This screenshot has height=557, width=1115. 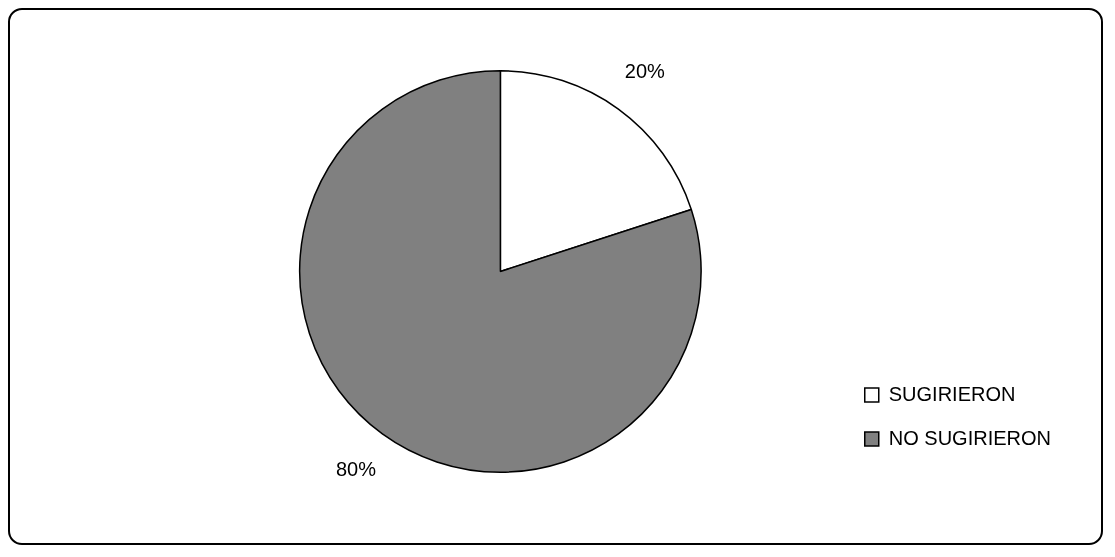 I want to click on data-label: 20%, so click(x=645, y=71).